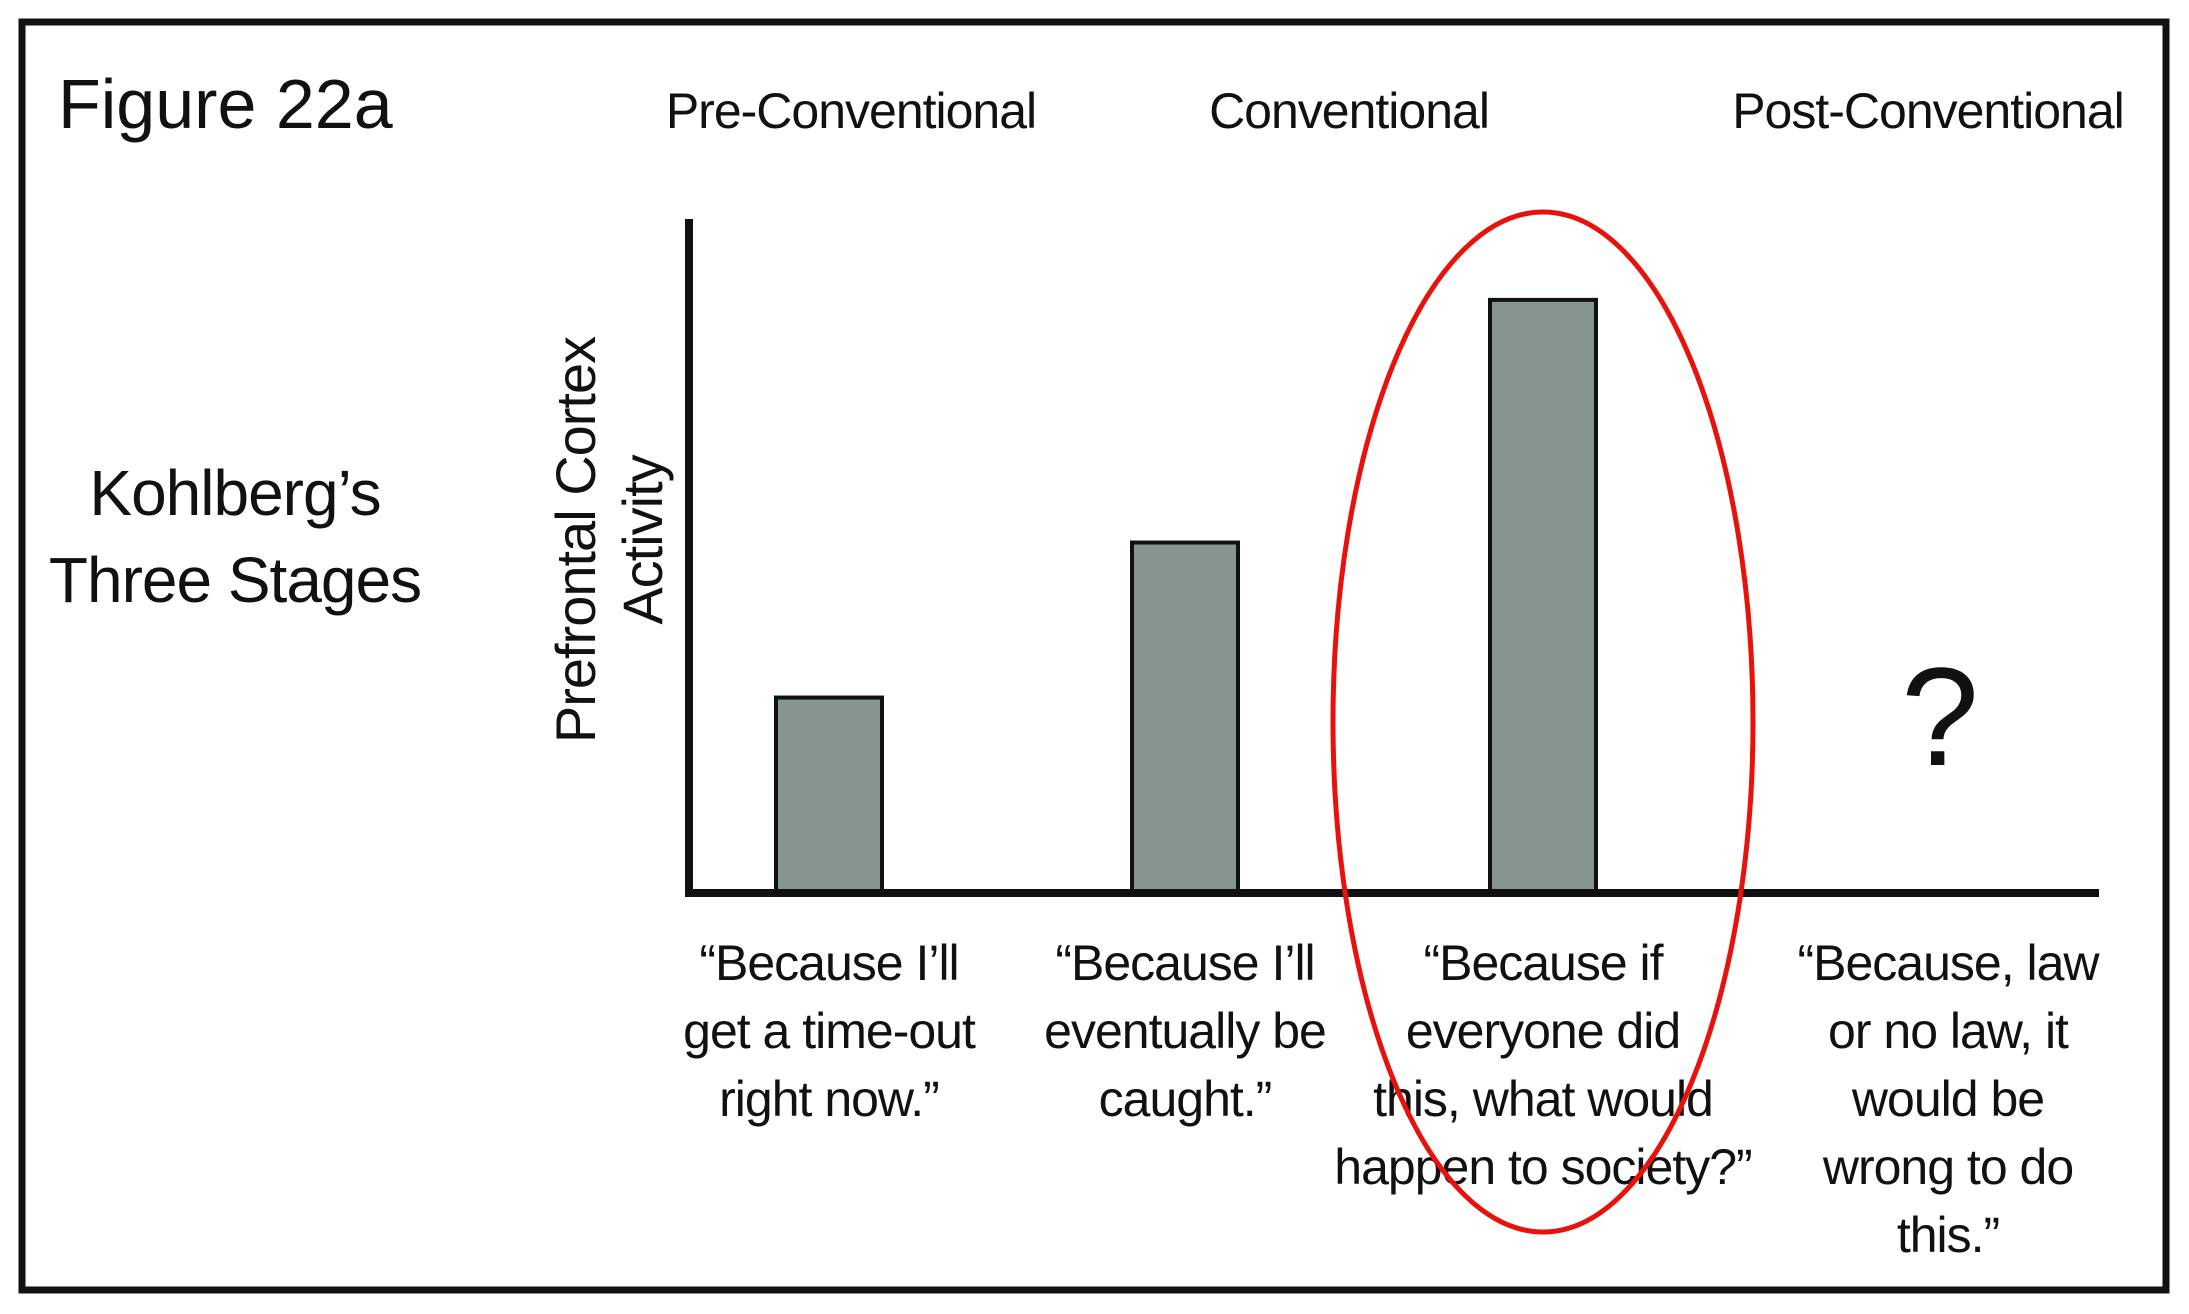 This screenshot has height=1314, width=2189. I want to click on x-tick-label-4-line-1: “Because, law, so click(1948, 963).